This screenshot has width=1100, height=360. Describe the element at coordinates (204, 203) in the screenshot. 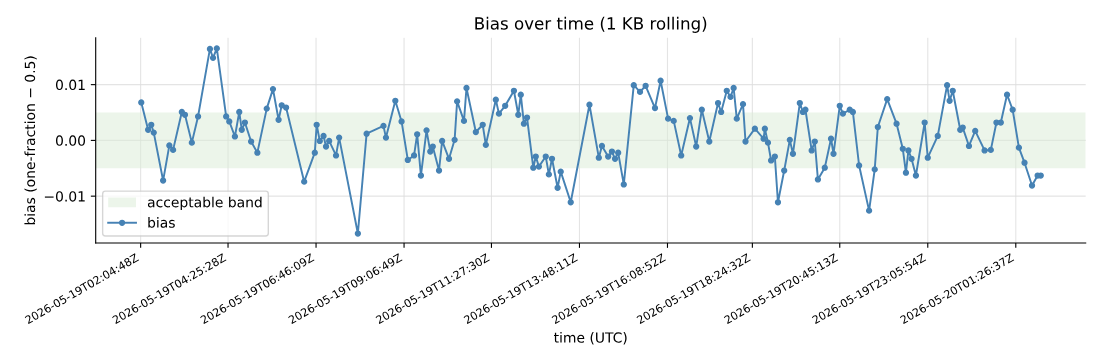

I see `legend-label: acceptable band` at that location.